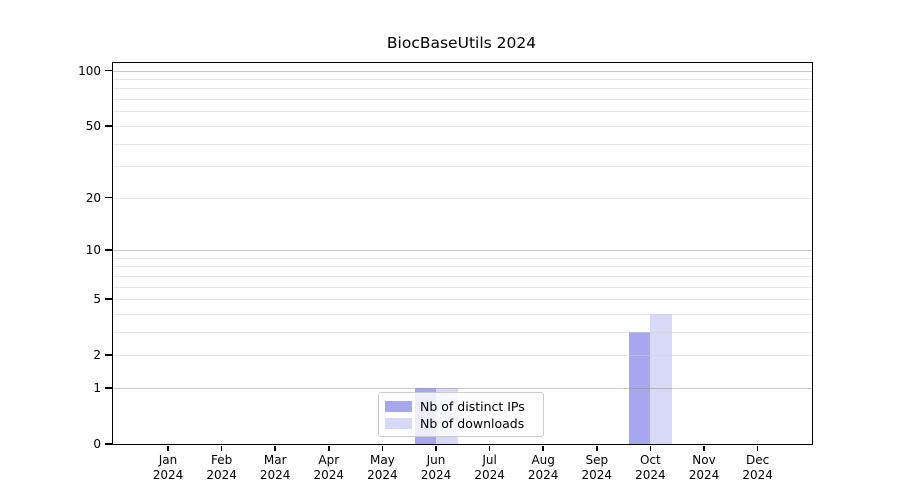 This screenshot has height=500, width=900. Describe the element at coordinates (329, 460) in the screenshot. I see `x-tick-month: Apr` at that location.